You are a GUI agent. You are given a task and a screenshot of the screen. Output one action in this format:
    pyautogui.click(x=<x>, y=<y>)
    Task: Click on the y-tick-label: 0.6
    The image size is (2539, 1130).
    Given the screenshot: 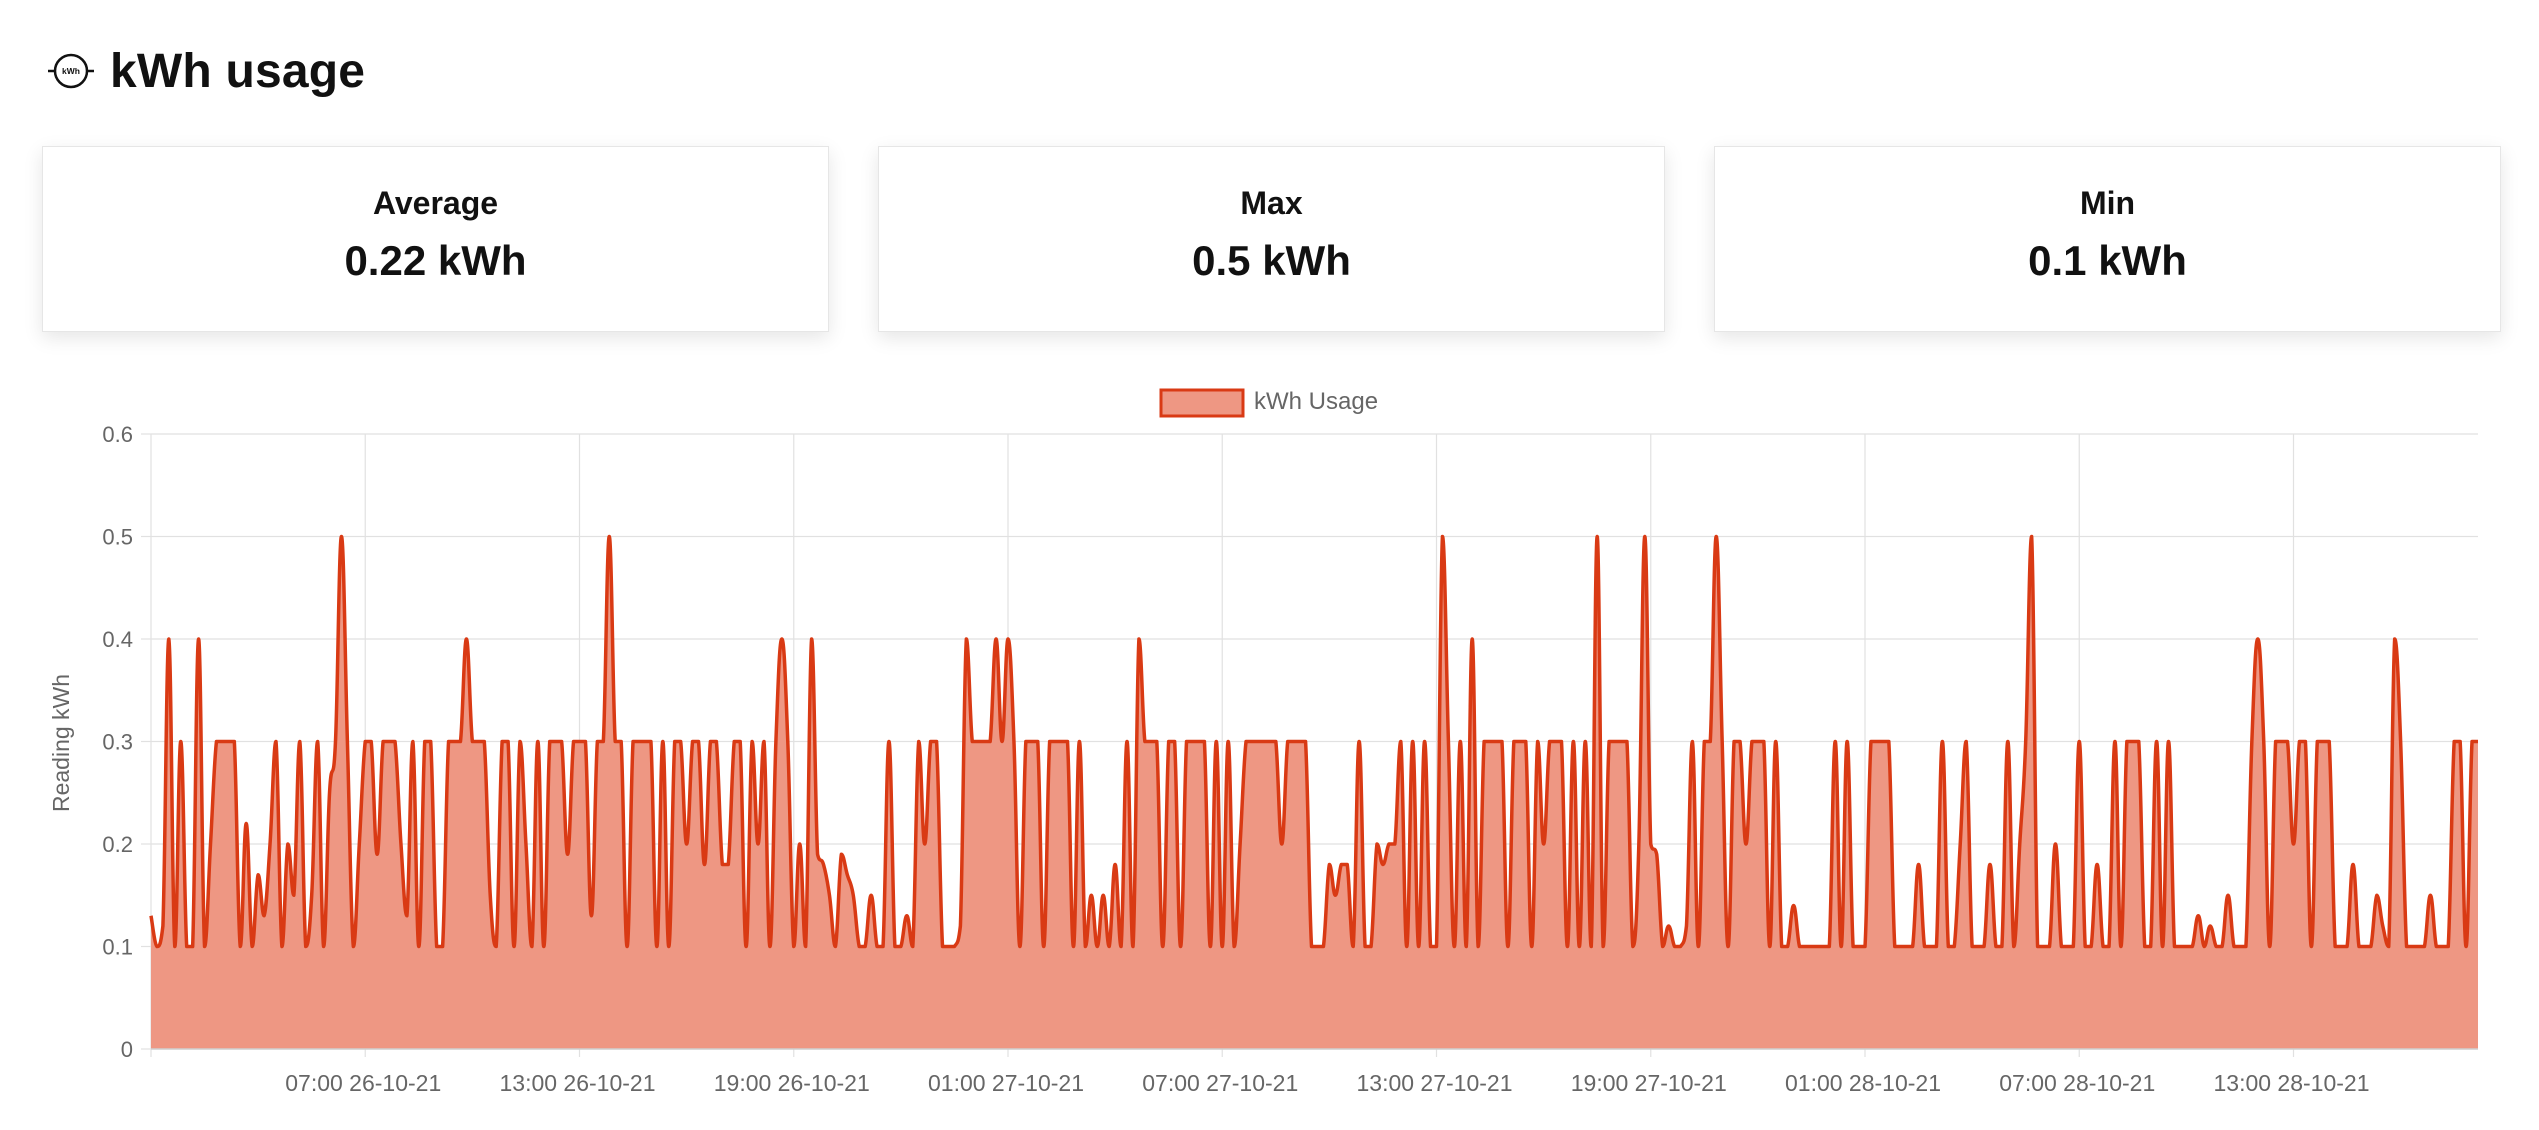 What is the action you would take?
    pyautogui.click(x=117, y=434)
    